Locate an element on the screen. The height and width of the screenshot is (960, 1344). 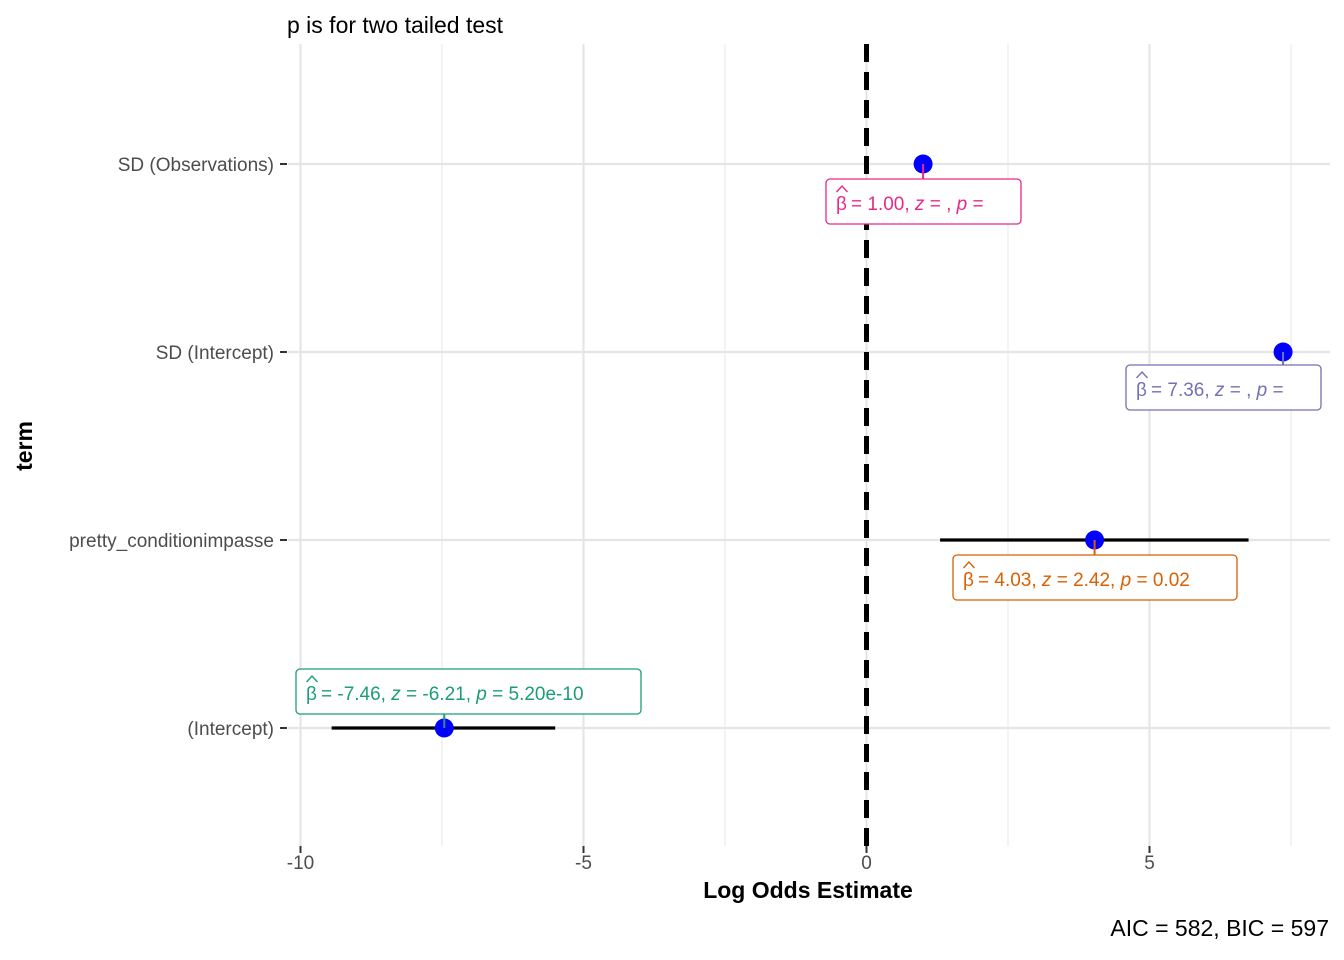
y-tick-label: SD (Intercept) is located at coordinates (215, 353).